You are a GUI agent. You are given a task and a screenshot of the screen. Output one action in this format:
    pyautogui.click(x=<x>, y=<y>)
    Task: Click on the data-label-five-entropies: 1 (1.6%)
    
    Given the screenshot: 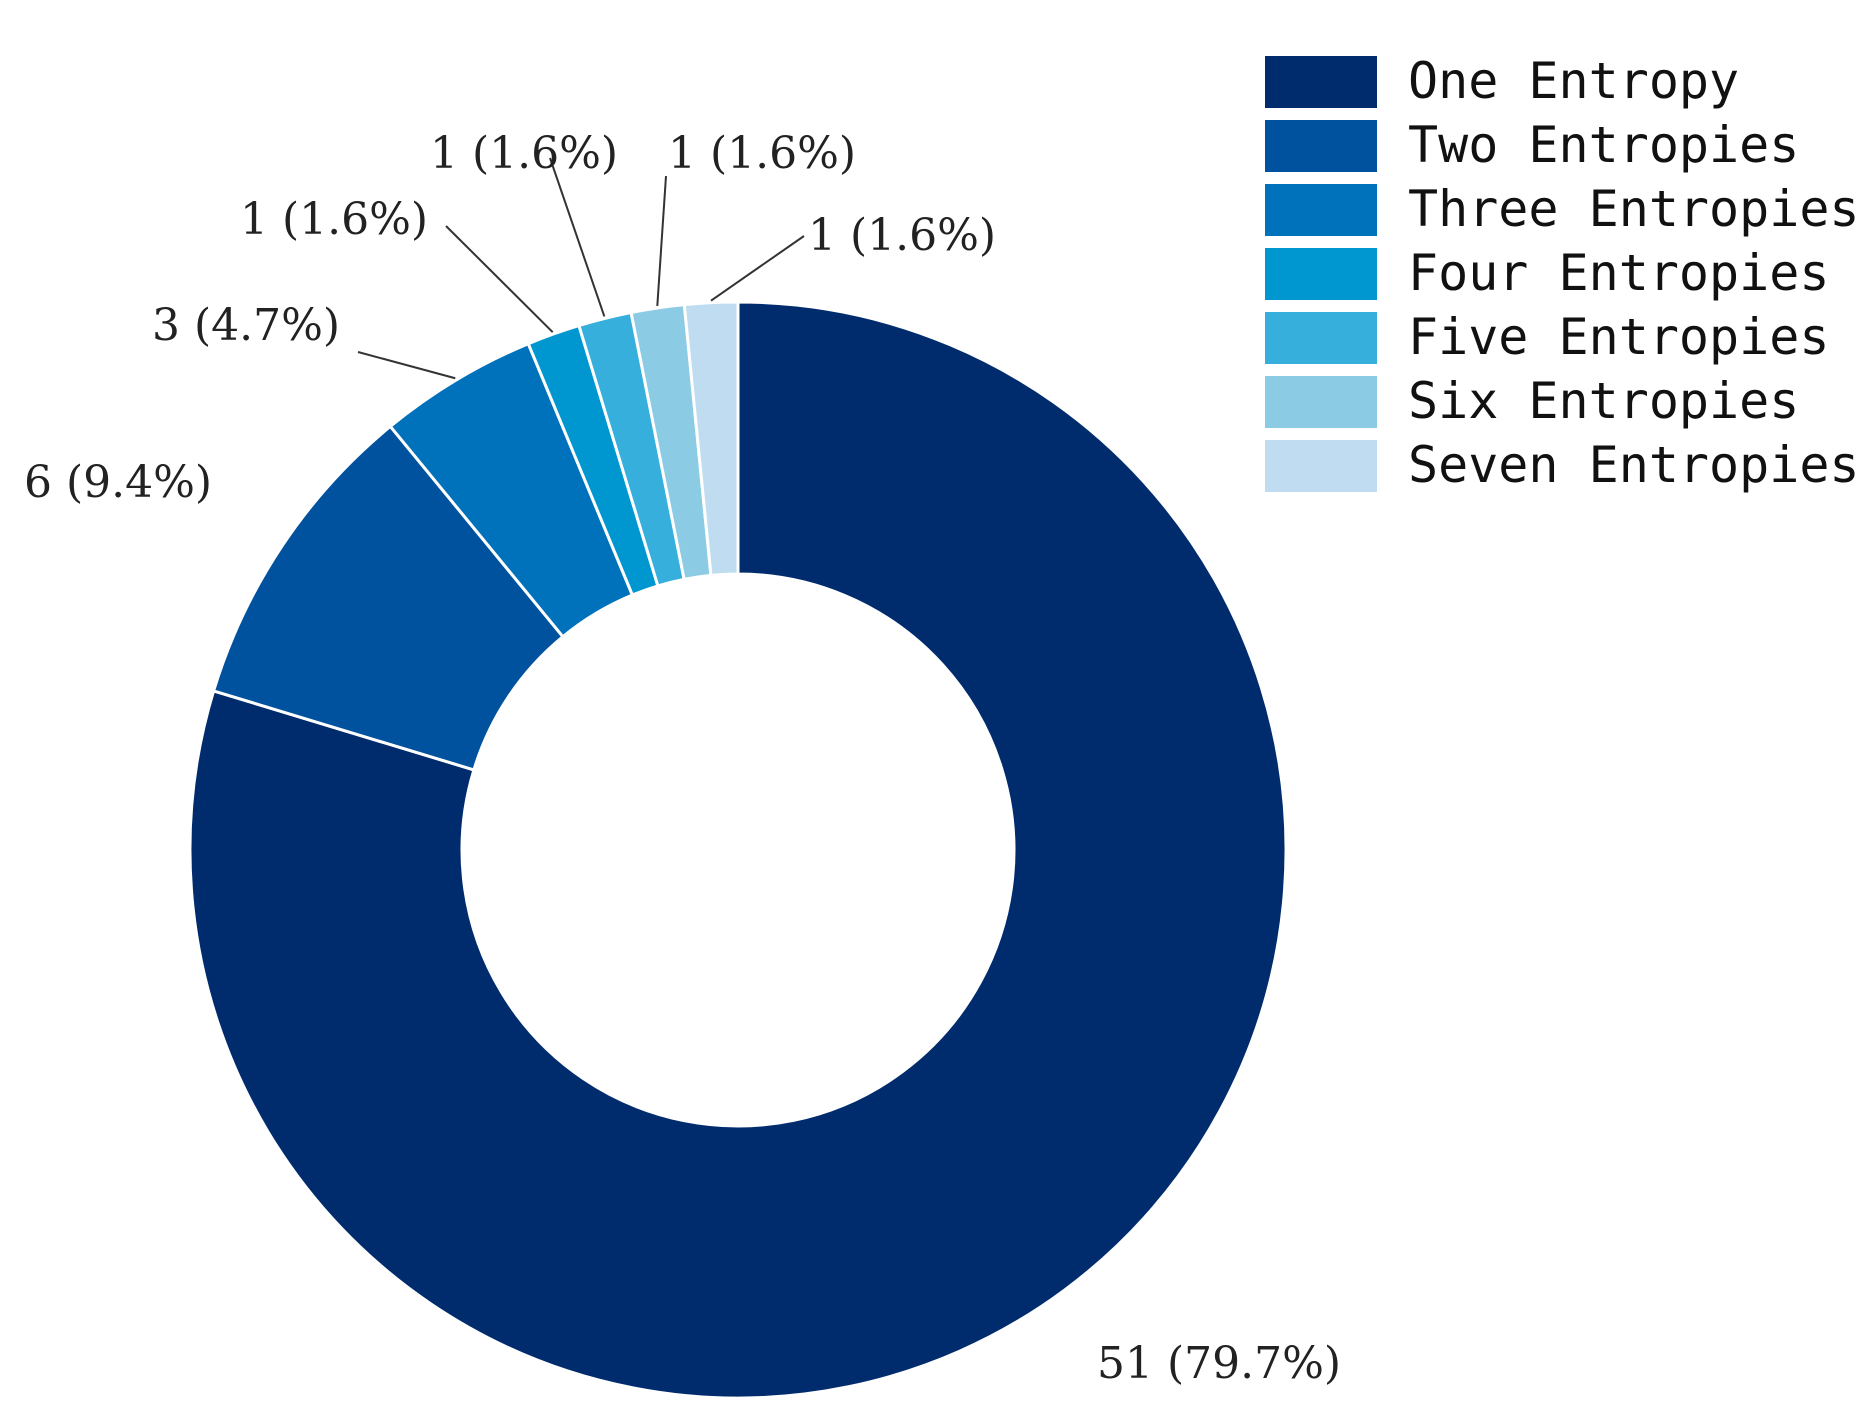 What is the action you would take?
    pyautogui.click(x=524, y=153)
    